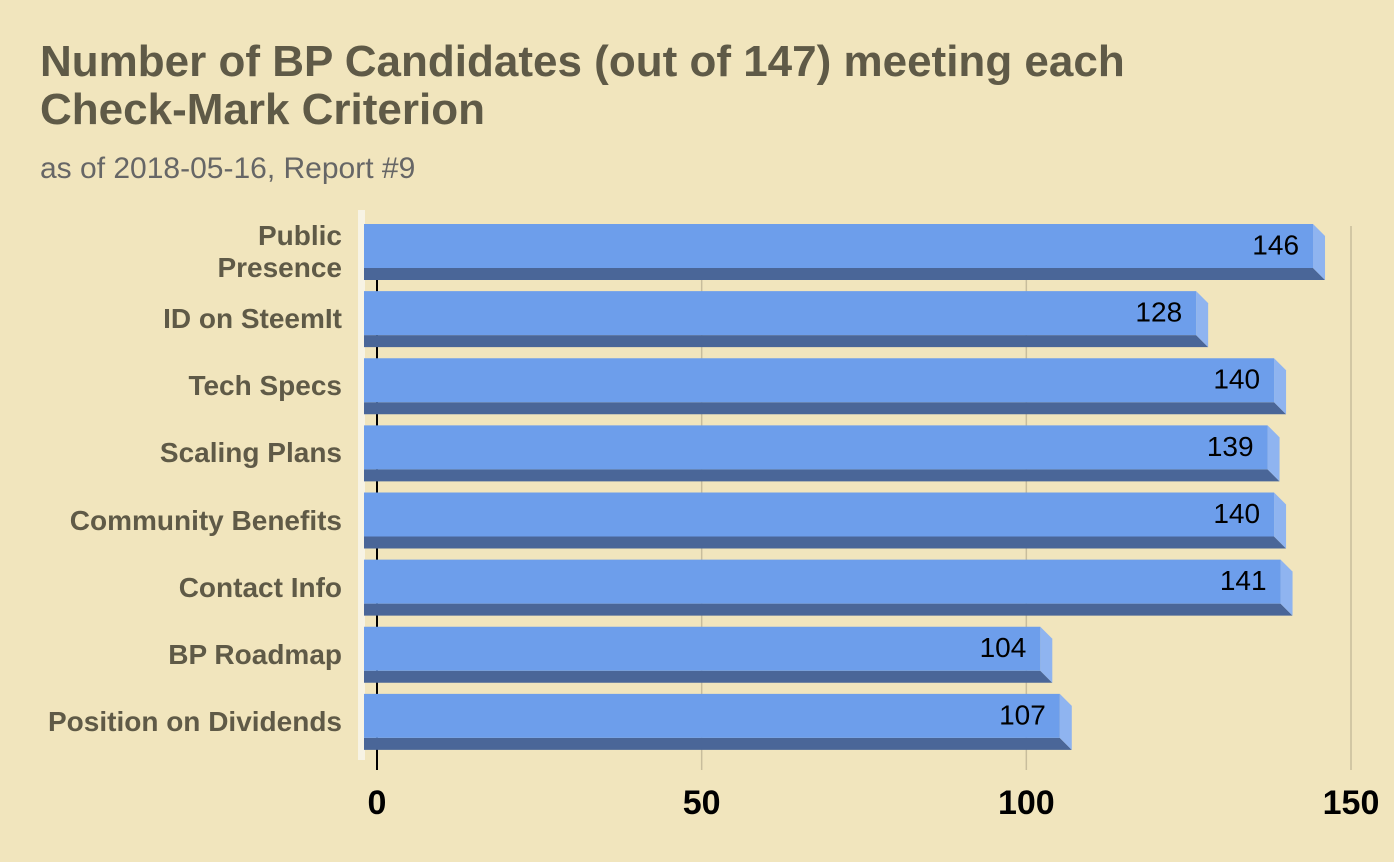 The height and width of the screenshot is (862, 1394). I want to click on value-label: 107, so click(1022, 714).